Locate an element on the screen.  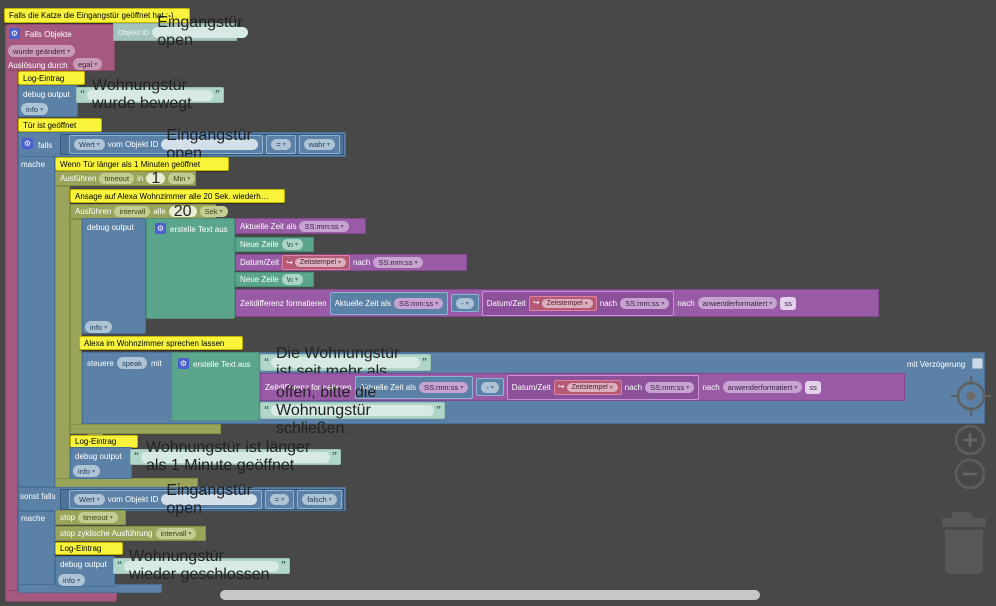
change-mode-dropdown: wurde geändert is located at coordinates (42, 51).